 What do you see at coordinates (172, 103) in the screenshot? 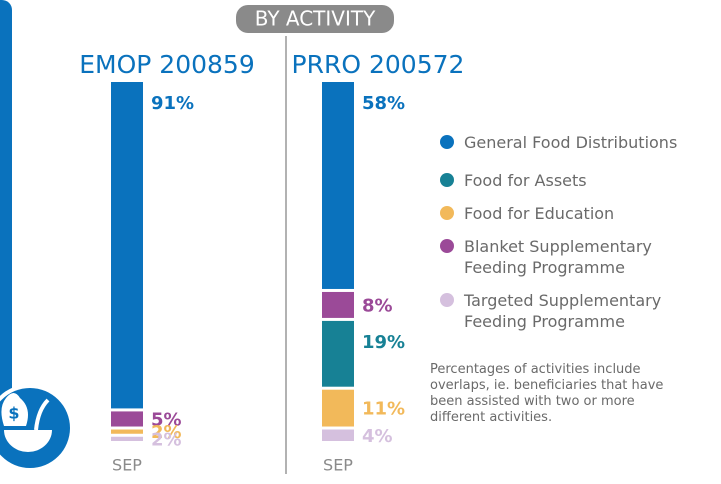
I see `value-label: 91%` at bounding box center [172, 103].